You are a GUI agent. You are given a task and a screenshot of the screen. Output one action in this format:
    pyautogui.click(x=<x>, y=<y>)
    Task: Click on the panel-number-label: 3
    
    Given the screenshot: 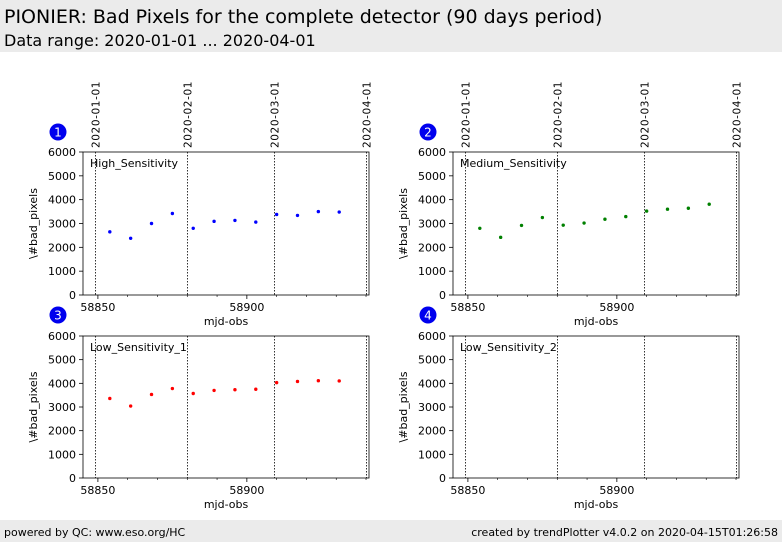 What is the action you would take?
    pyautogui.click(x=58, y=316)
    